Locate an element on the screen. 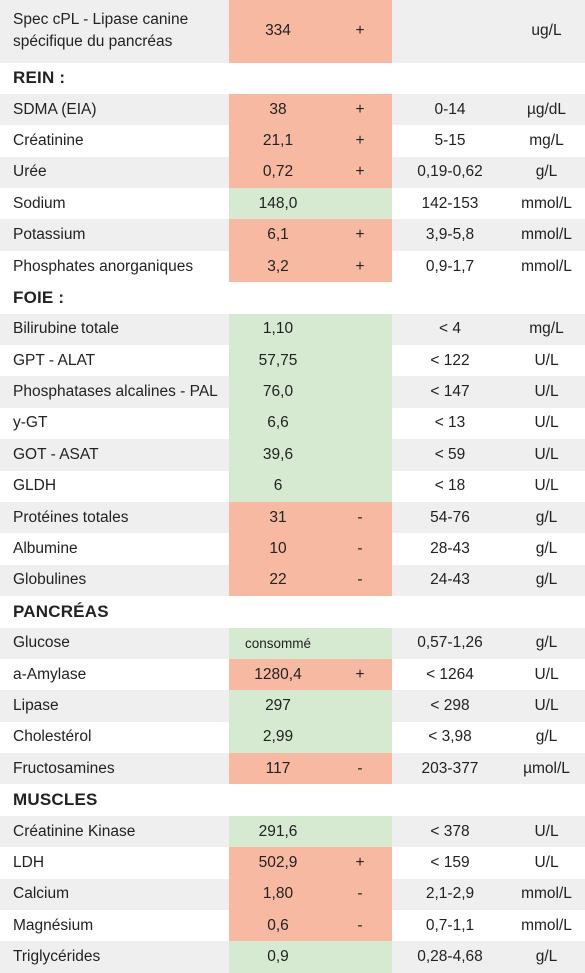  result-row-creatinine: Créatinine 21,1 +5-15 mg/L is located at coordinates (292, 141).